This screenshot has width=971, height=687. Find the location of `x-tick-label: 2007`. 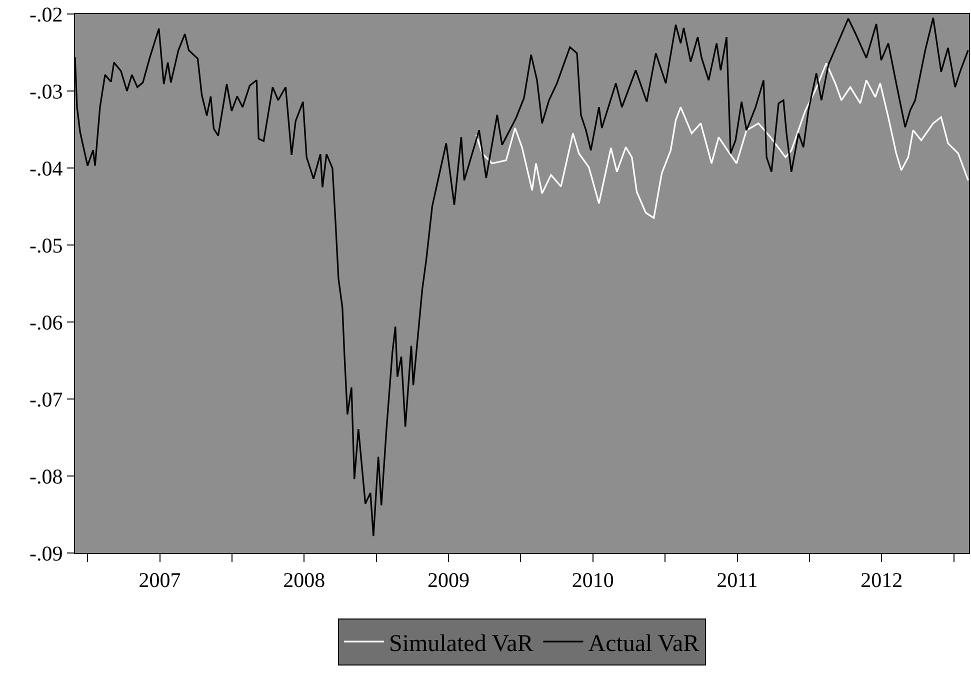

x-tick-label: 2007 is located at coordinates (159, 580).